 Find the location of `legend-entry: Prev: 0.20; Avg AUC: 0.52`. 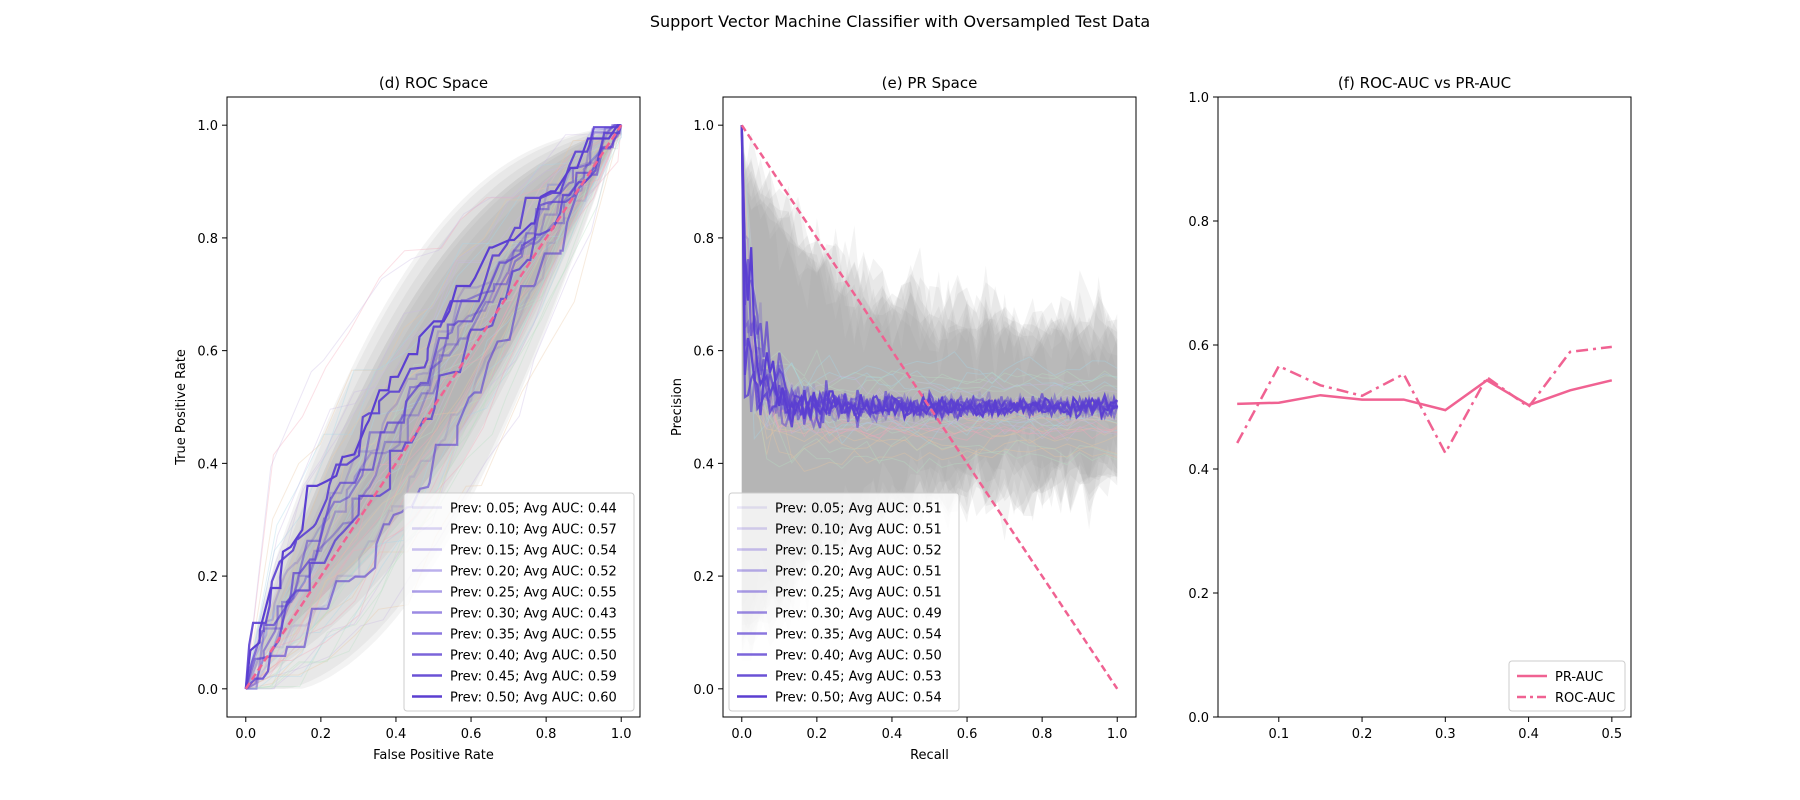

legend-entry: Prev: 0.20; Avg AUC: 0.52 is located at coordinates (533, 572).